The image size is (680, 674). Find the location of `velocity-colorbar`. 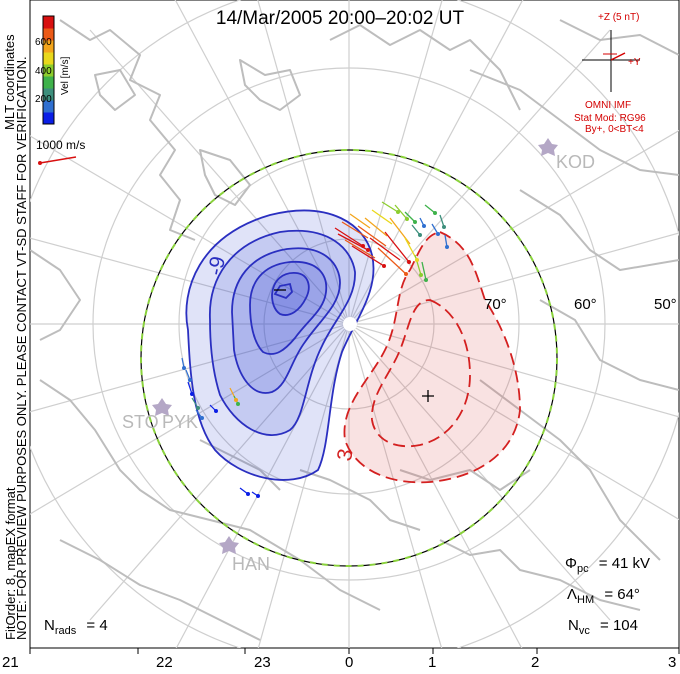

velocity-colorbar is located at coordinates (48, 70).